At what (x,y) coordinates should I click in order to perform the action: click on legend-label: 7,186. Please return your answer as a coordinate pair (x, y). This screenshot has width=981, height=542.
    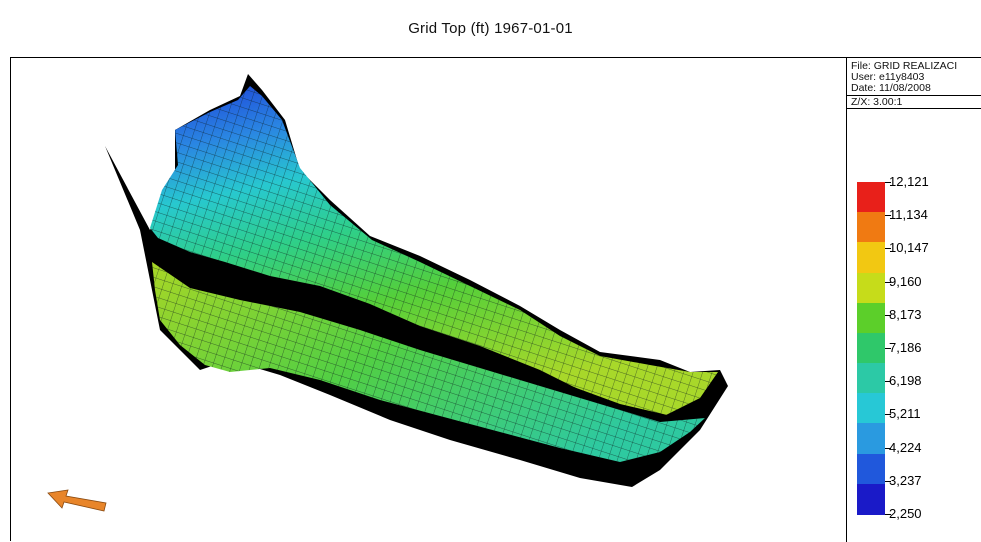
    Looking at the image, I should click on (905, 347).